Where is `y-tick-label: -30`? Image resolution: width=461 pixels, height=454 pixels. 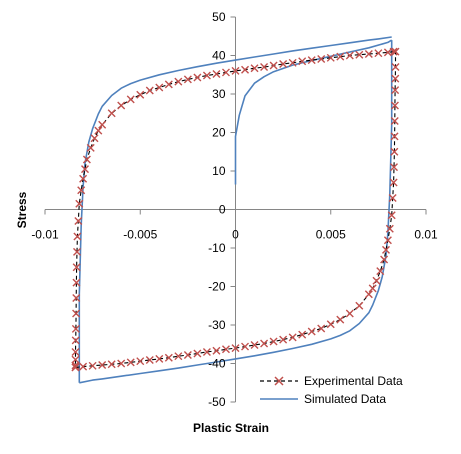 y-tick-label: -30 is located at coordinates (217, 325).